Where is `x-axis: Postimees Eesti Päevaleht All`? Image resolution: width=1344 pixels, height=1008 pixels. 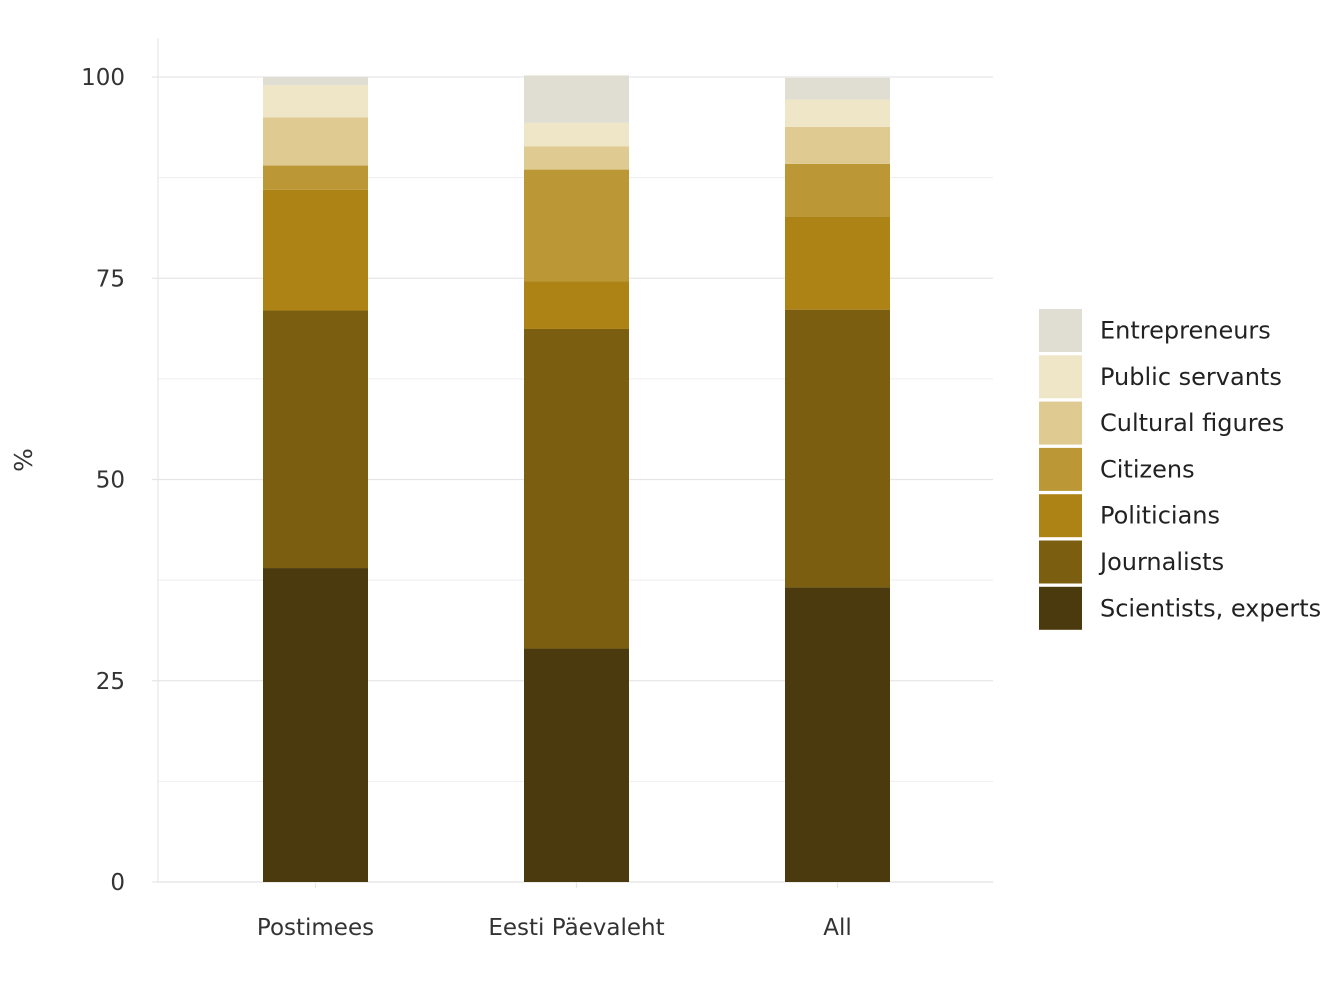 x-axis: Postimees Eesti Päevaleht All is located at coordinates (554, 911).